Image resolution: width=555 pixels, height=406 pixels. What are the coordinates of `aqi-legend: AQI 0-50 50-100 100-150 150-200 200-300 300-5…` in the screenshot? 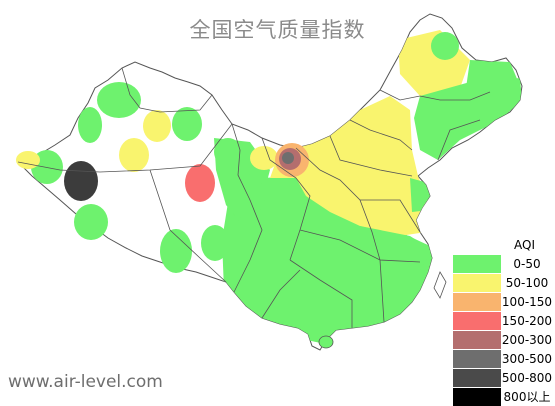 It's located at (503, 321).